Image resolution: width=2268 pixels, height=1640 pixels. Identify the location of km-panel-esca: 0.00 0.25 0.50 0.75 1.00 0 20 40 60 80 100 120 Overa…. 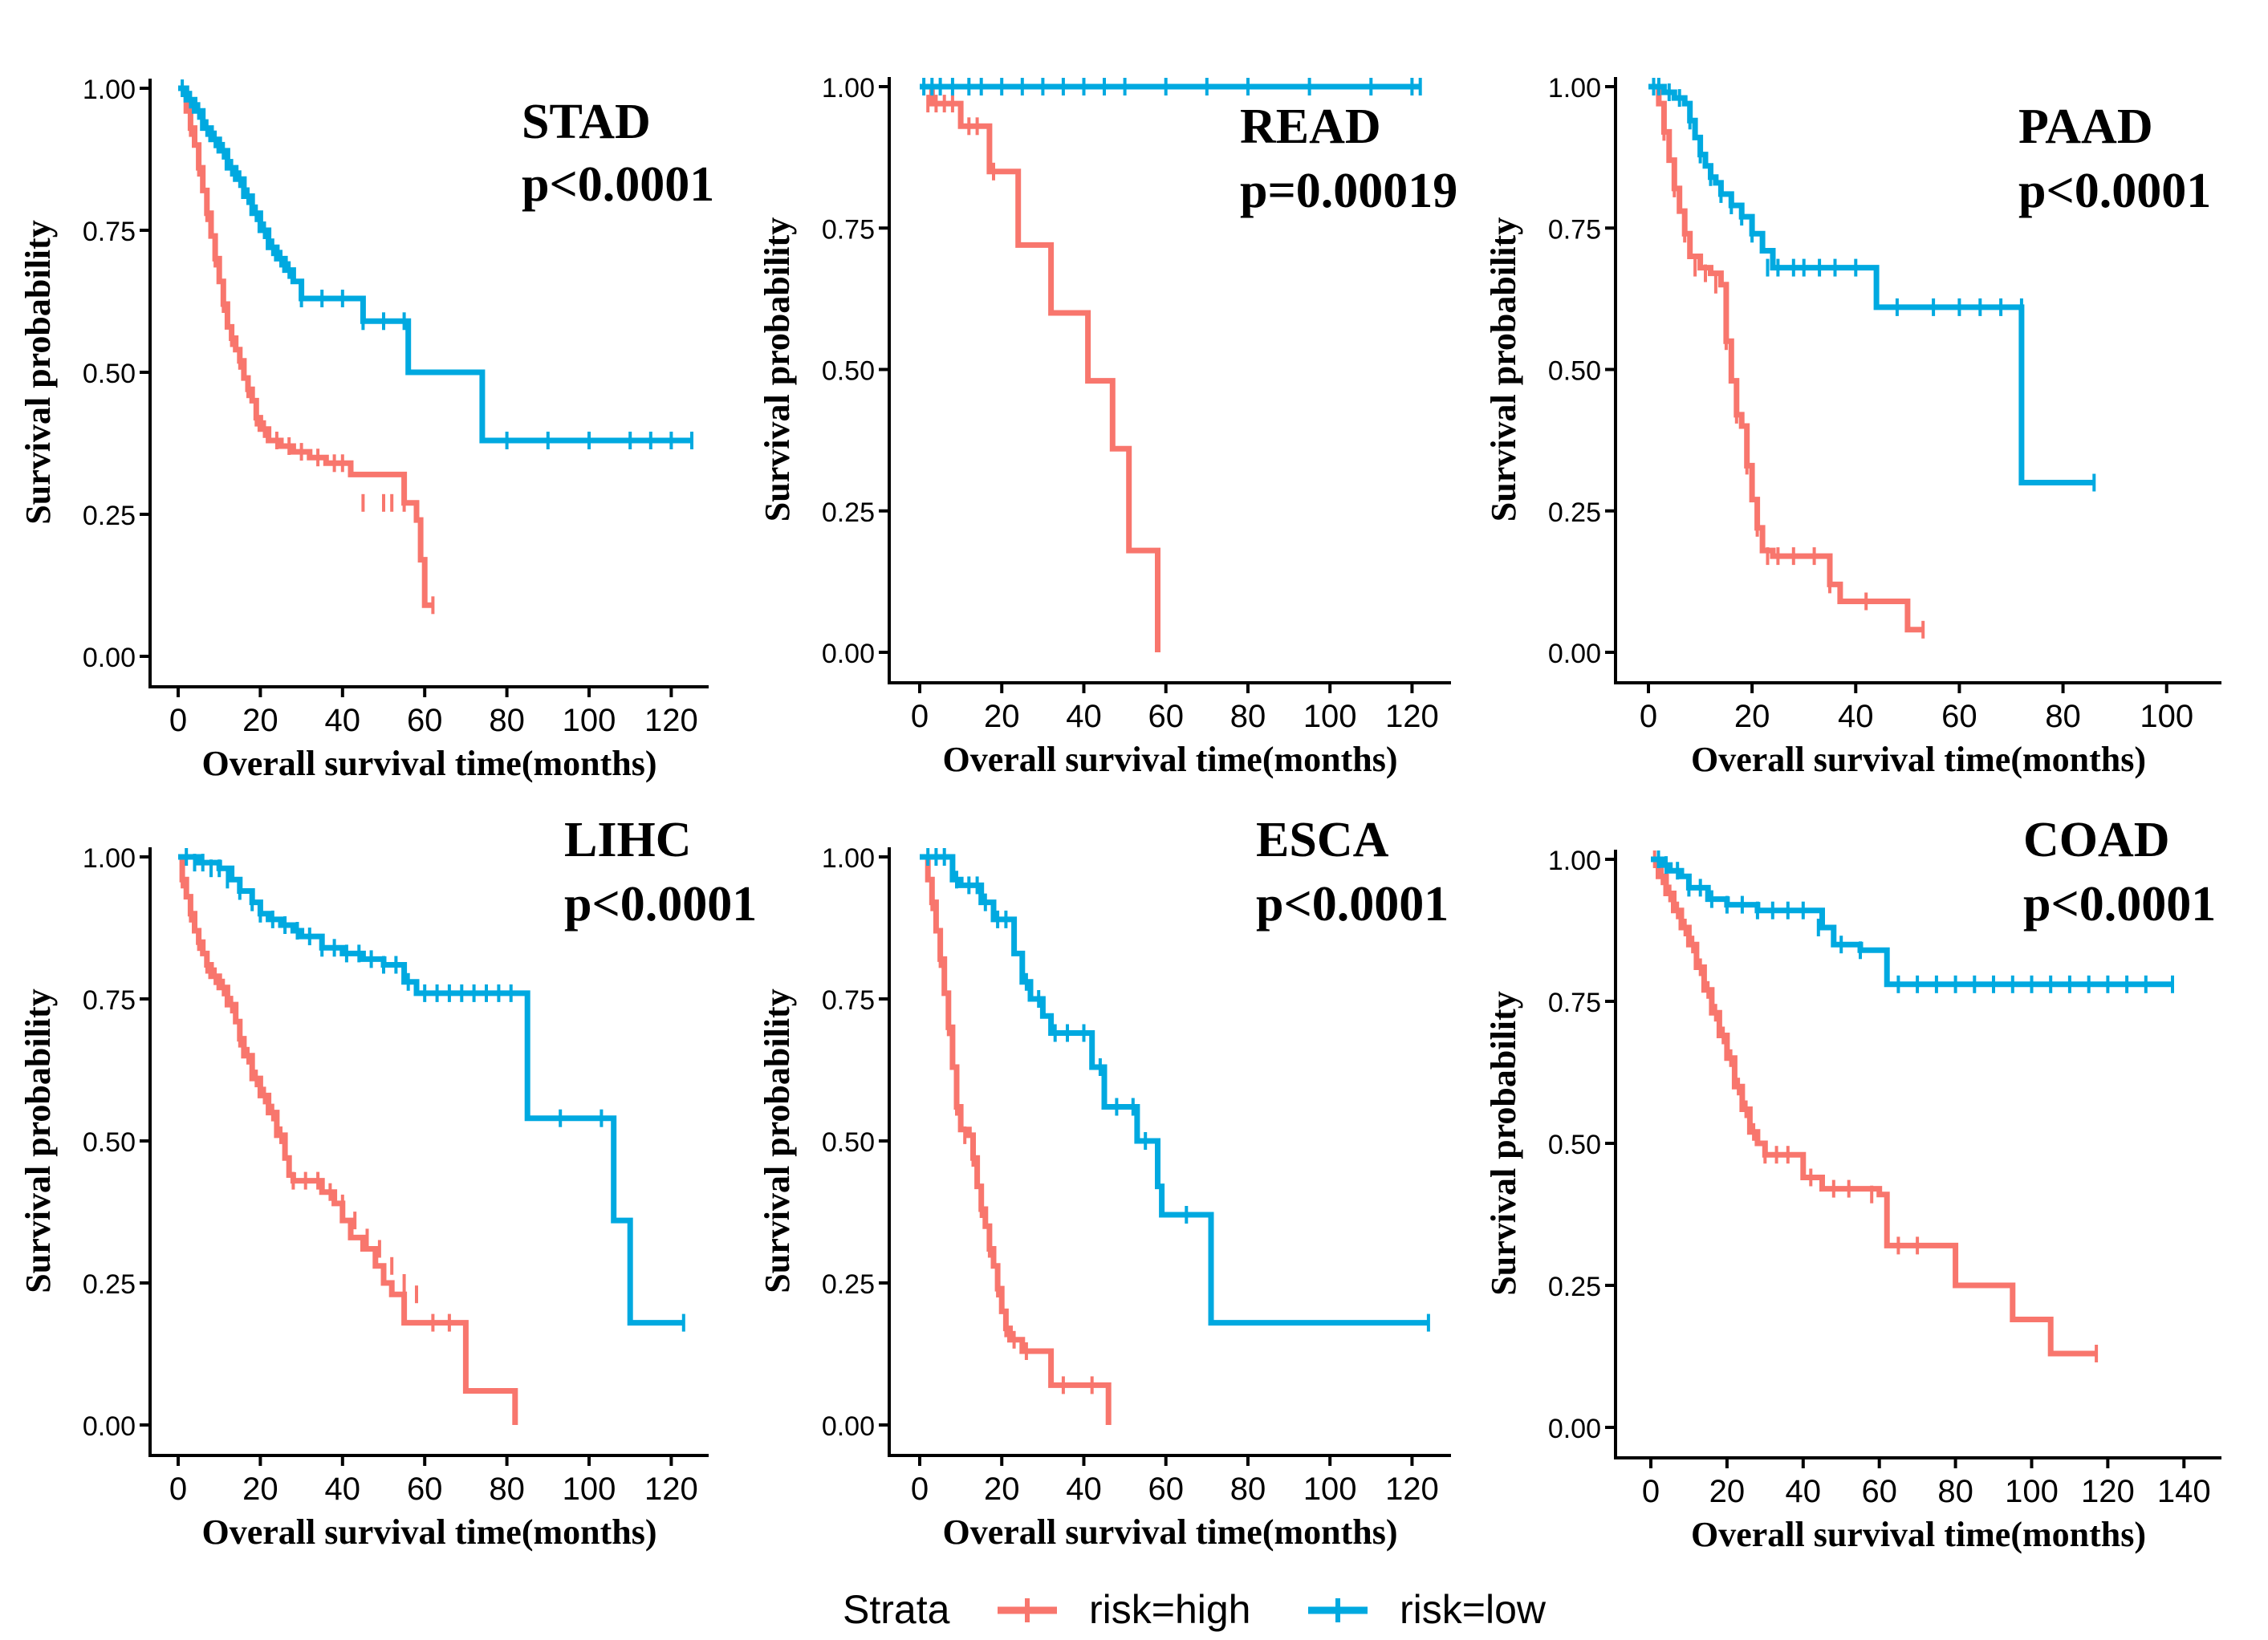
(1105, 1182).